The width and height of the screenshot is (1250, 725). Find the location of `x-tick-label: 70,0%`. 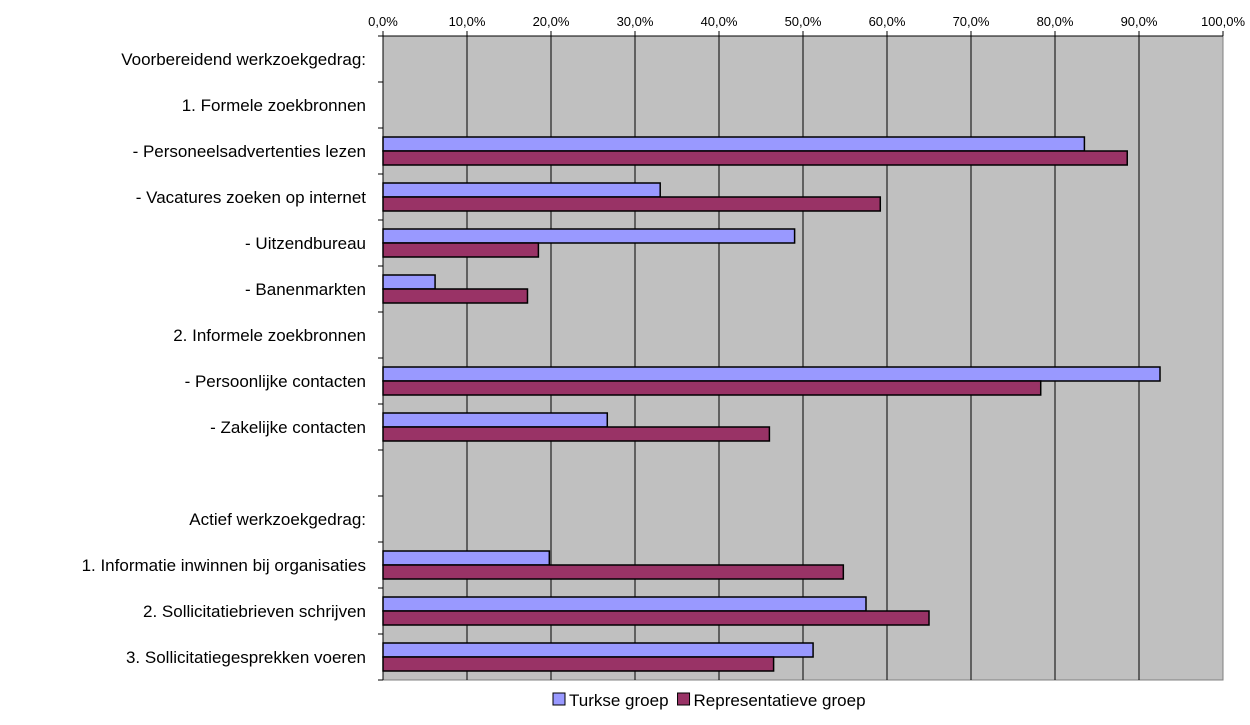

x-tick-label: 70,0% is located at coordinates (971, 21).